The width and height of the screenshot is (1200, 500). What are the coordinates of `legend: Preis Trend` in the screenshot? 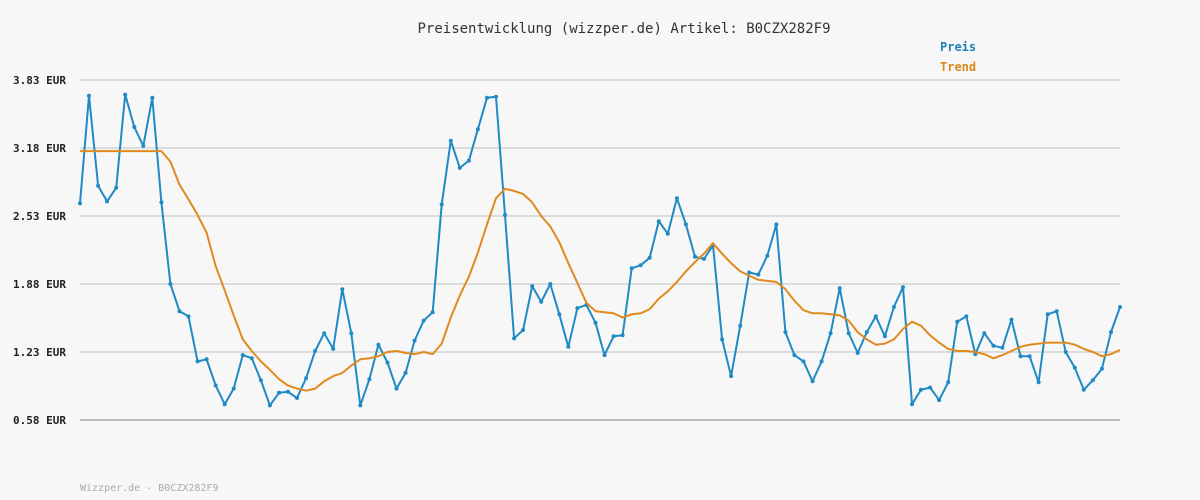 It's located at (958, 57).